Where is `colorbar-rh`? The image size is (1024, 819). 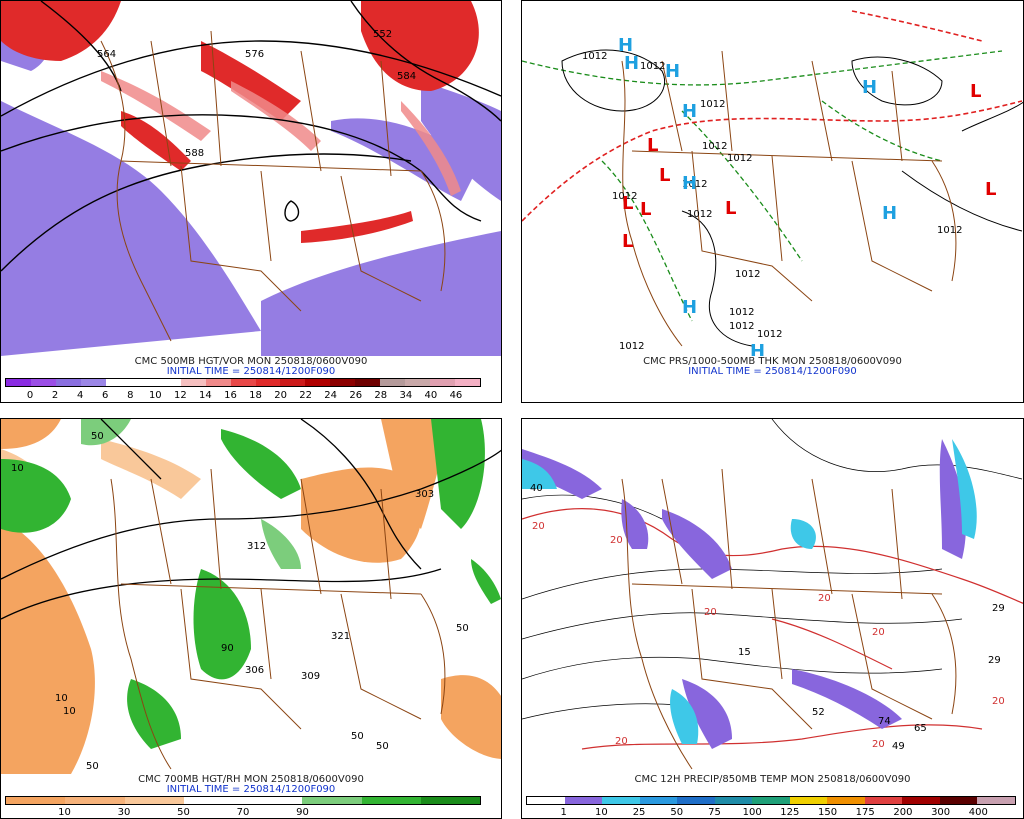 colorbar-rh is located at coordinates (243, 800).